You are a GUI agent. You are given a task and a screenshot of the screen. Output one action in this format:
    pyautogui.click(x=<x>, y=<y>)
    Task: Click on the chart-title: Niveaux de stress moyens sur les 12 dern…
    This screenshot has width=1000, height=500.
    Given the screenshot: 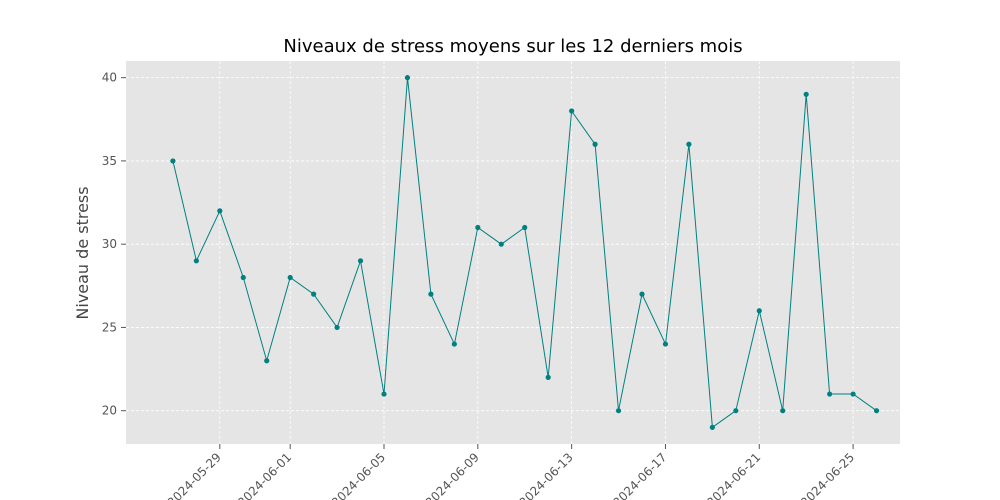 What is the action you would take?
    pyautogui.click(x=512, y=46)
    